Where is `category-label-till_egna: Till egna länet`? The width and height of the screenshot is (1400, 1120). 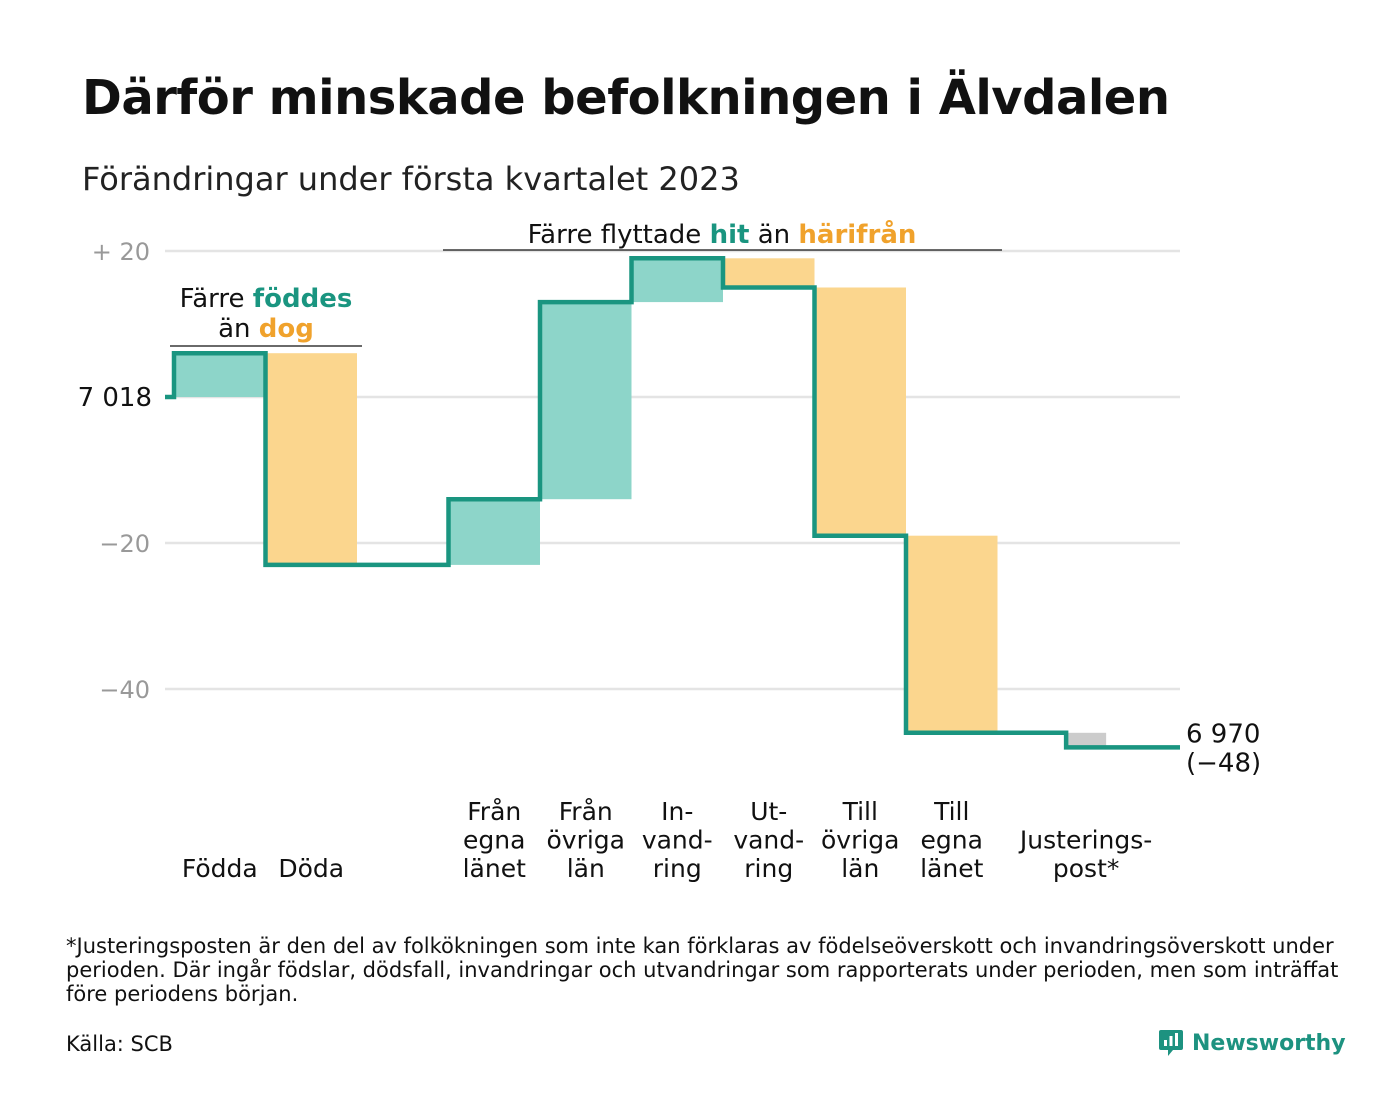 category-label-till_egna: Till egna länet is located at coordinates (951, 840).